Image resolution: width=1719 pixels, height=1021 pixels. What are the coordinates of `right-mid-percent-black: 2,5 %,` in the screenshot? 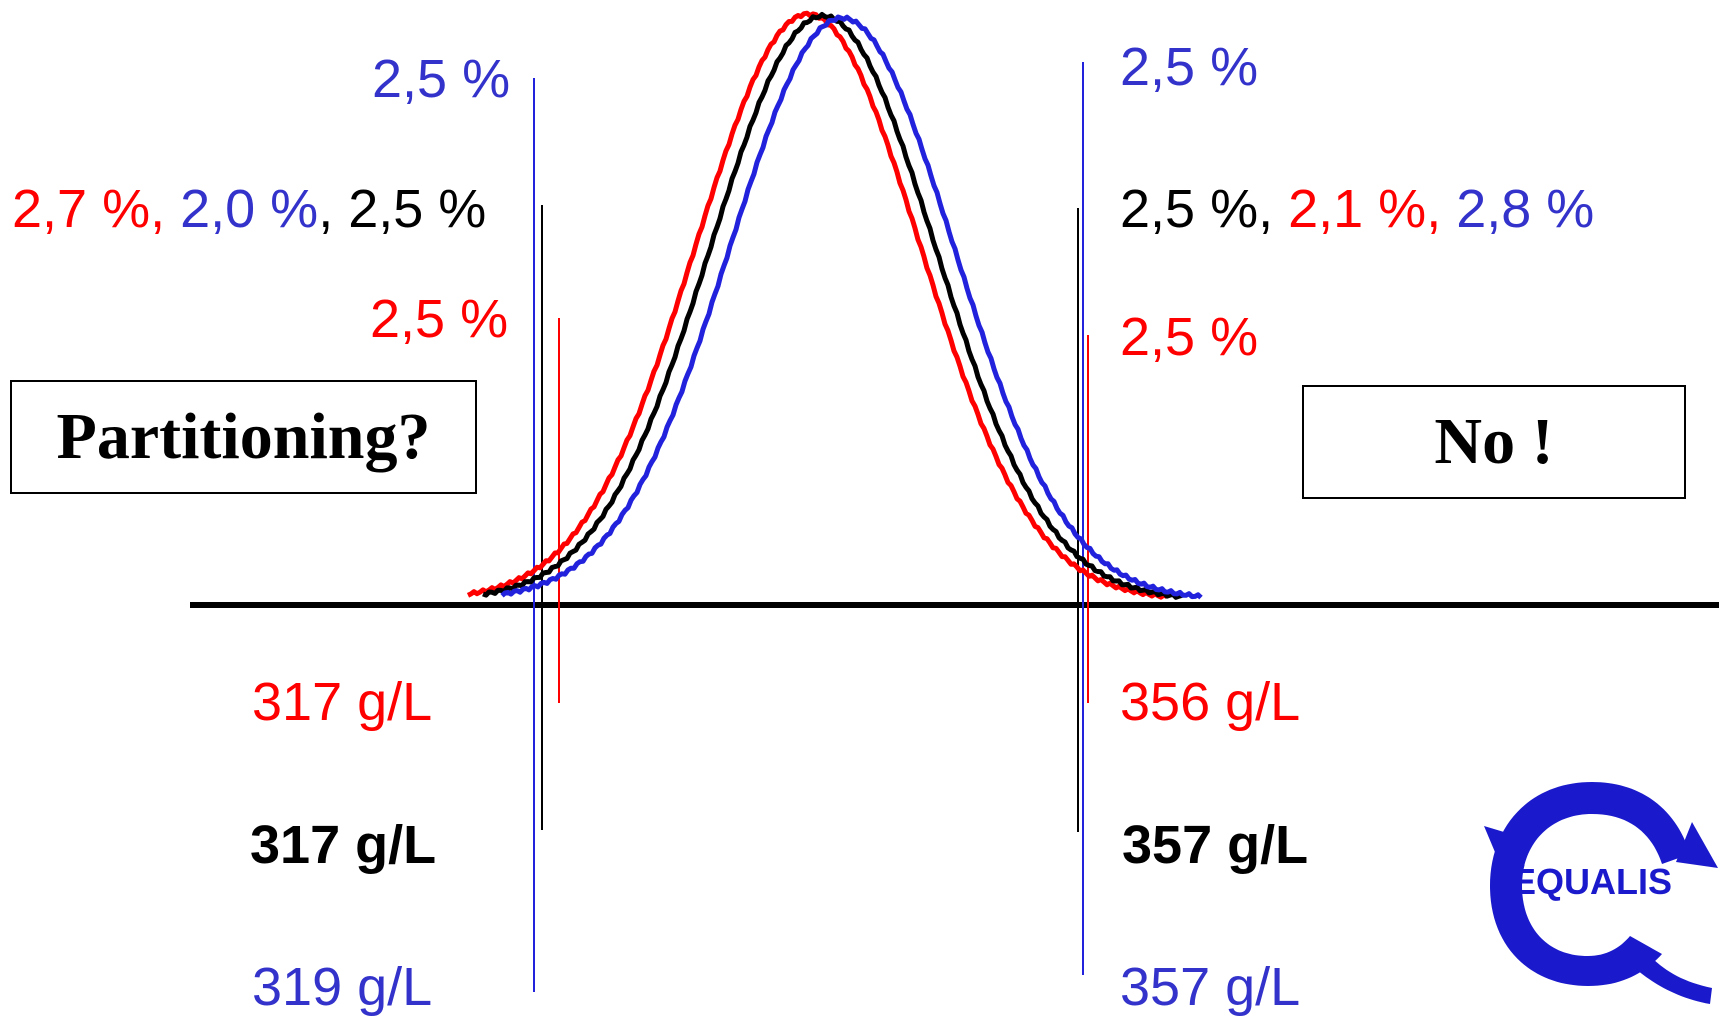 It's located at (1197, 209).